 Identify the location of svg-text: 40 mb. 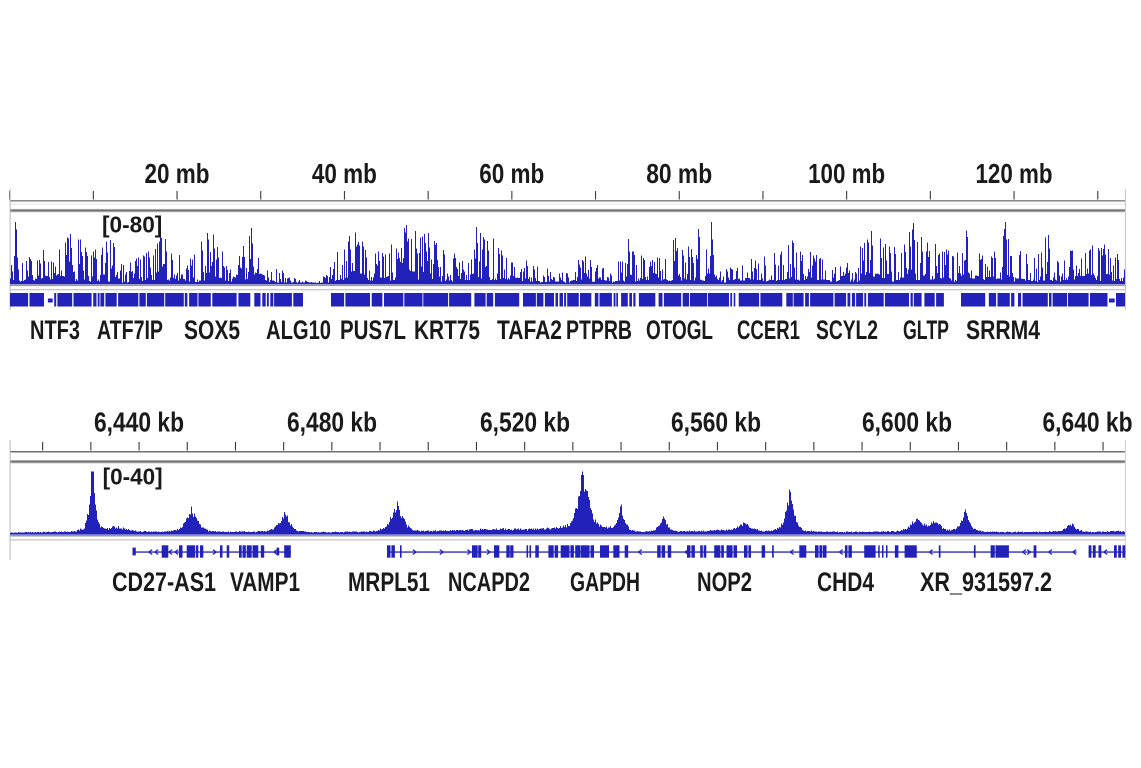
(344, 173).